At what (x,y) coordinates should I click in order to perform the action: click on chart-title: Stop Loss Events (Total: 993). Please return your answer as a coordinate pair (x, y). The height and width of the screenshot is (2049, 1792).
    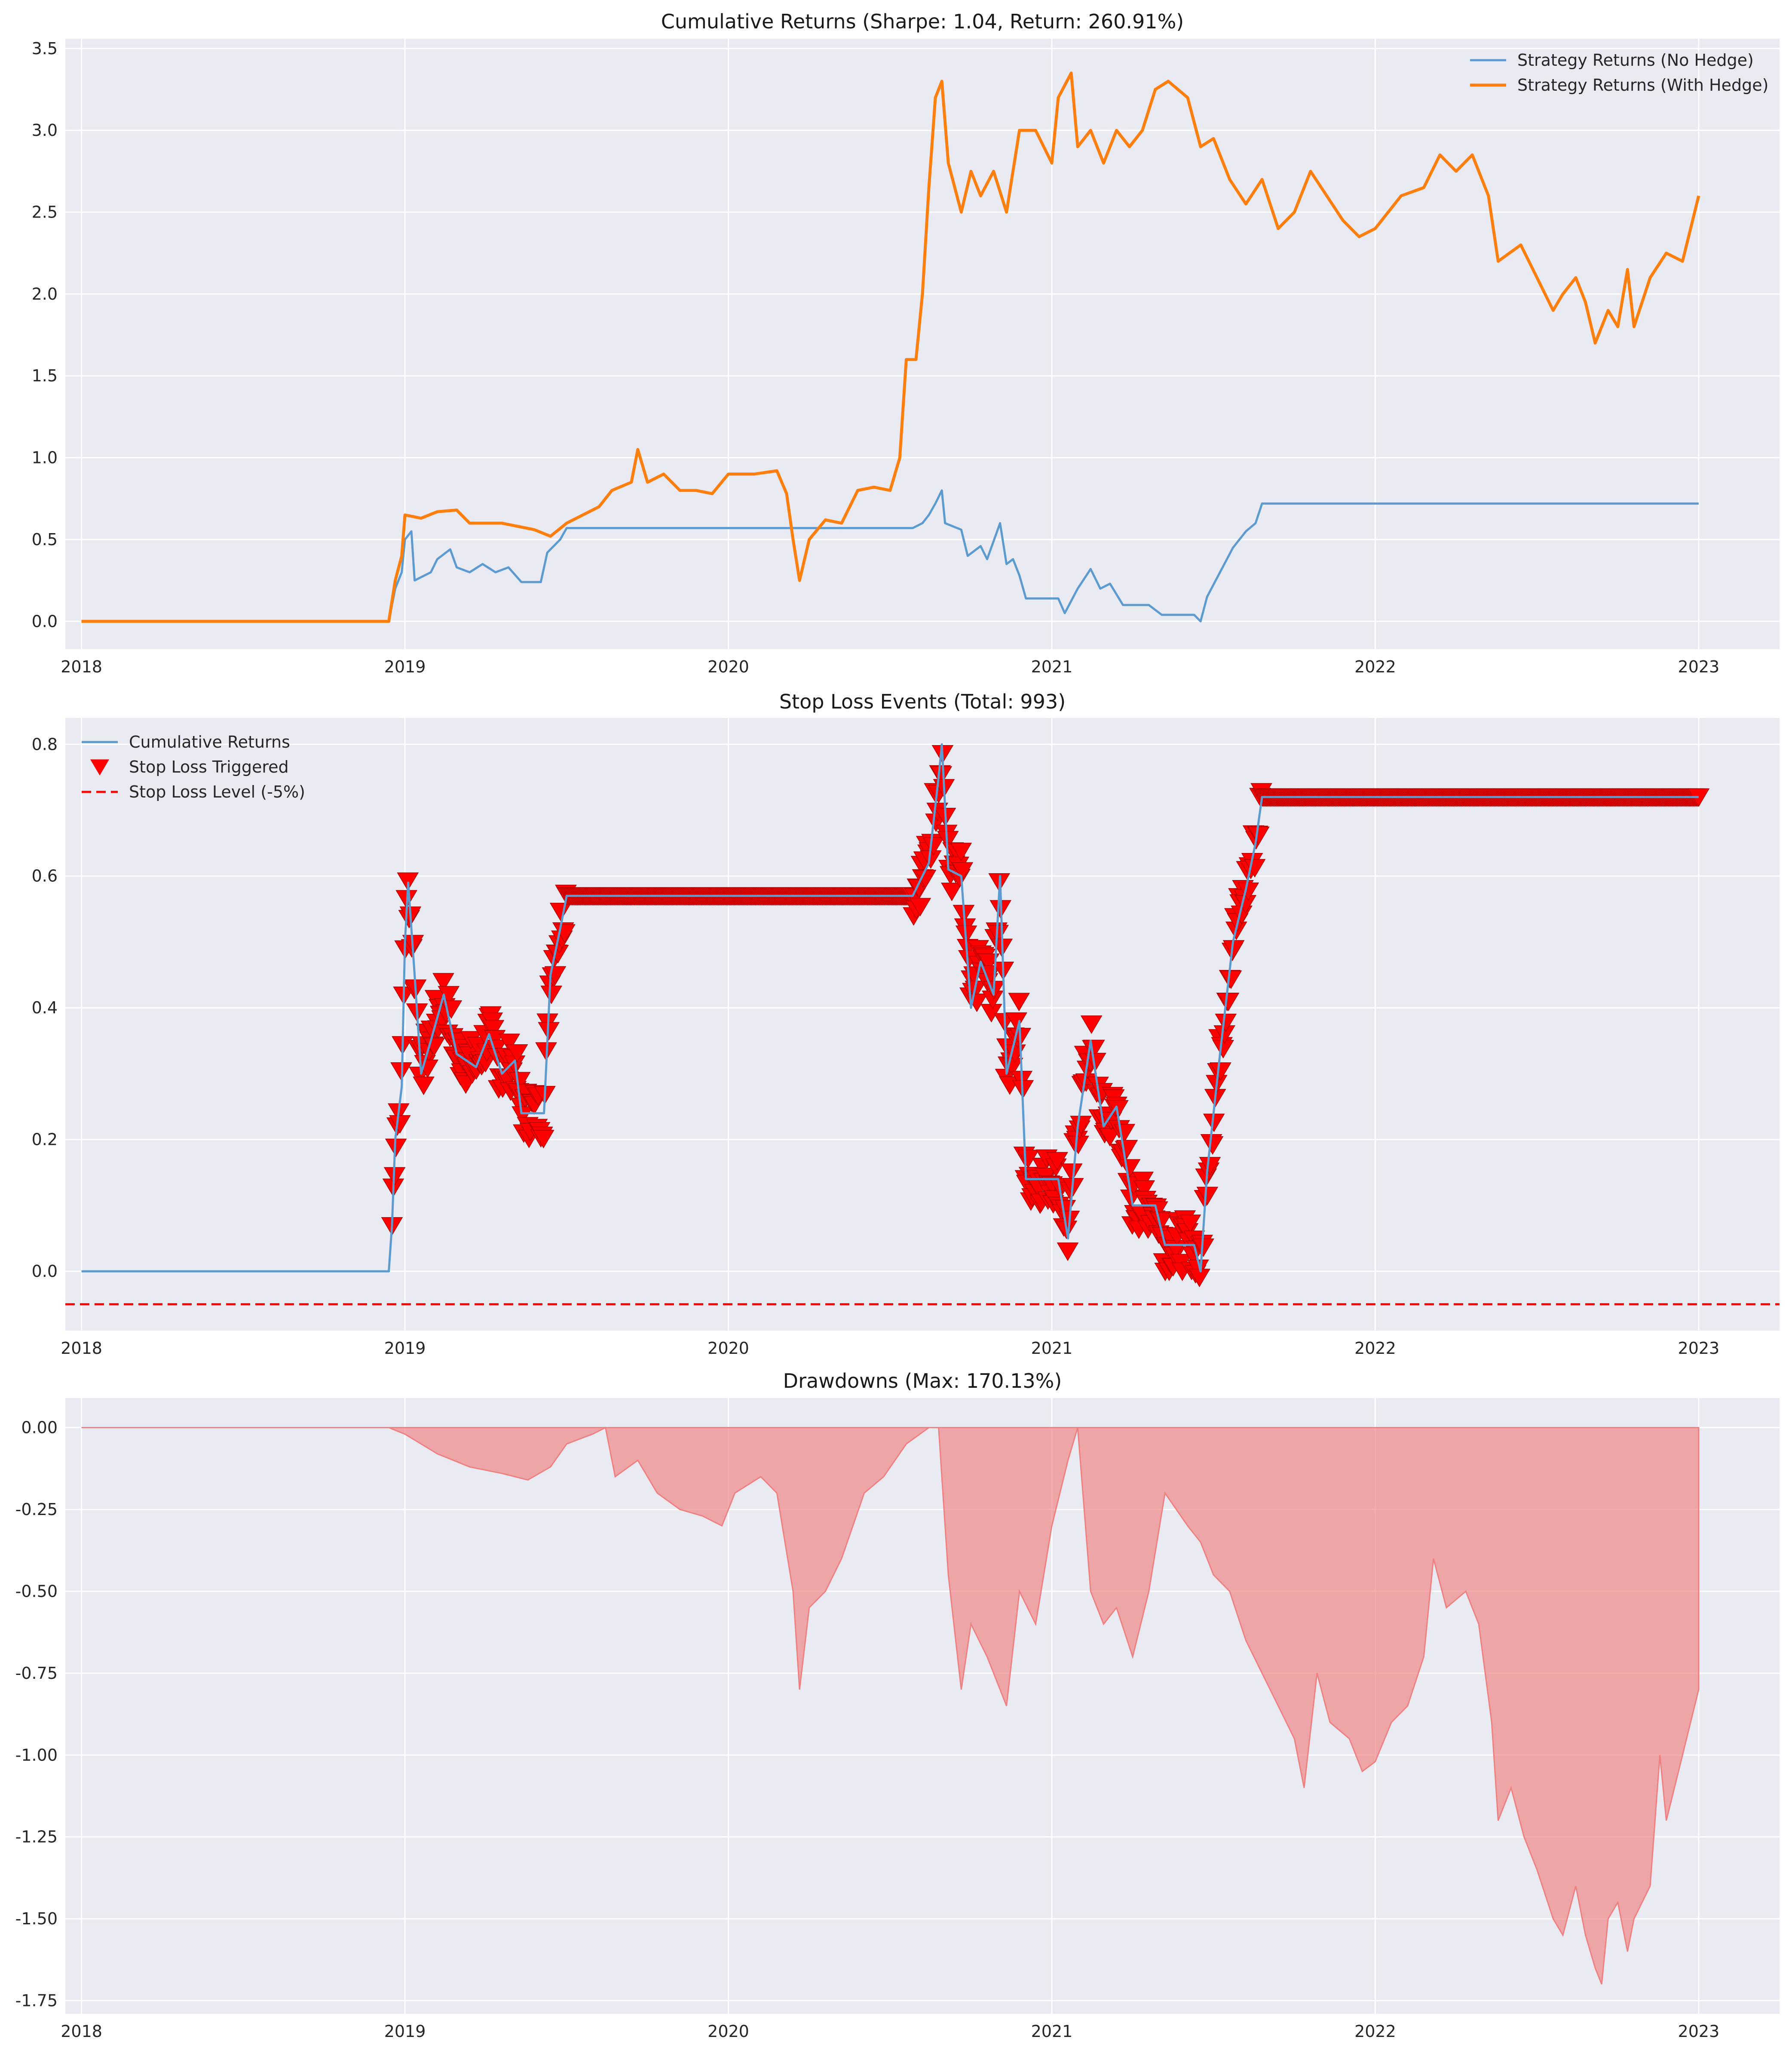
    Looking at the image, I should click on (922, 702).